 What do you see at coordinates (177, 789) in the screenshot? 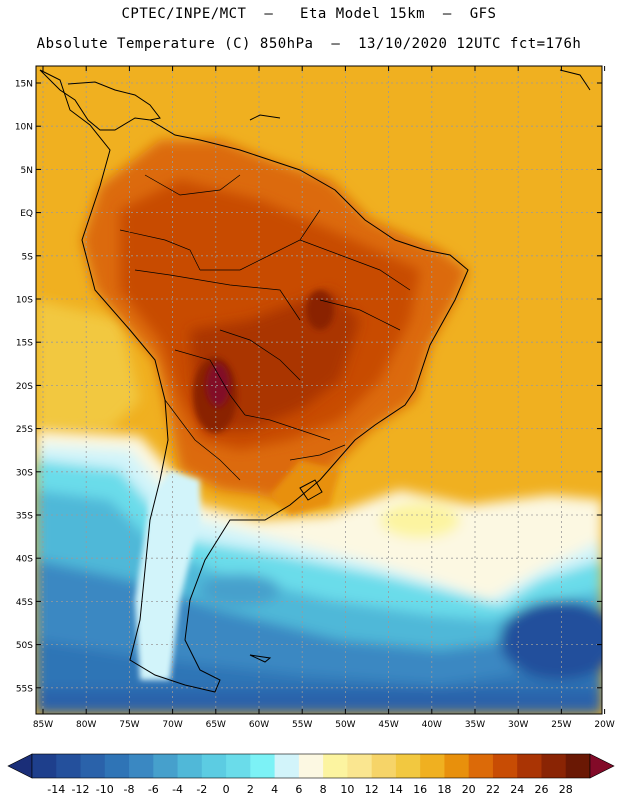
I see `colorbar-label: -4` at bounding box center [177, 789].